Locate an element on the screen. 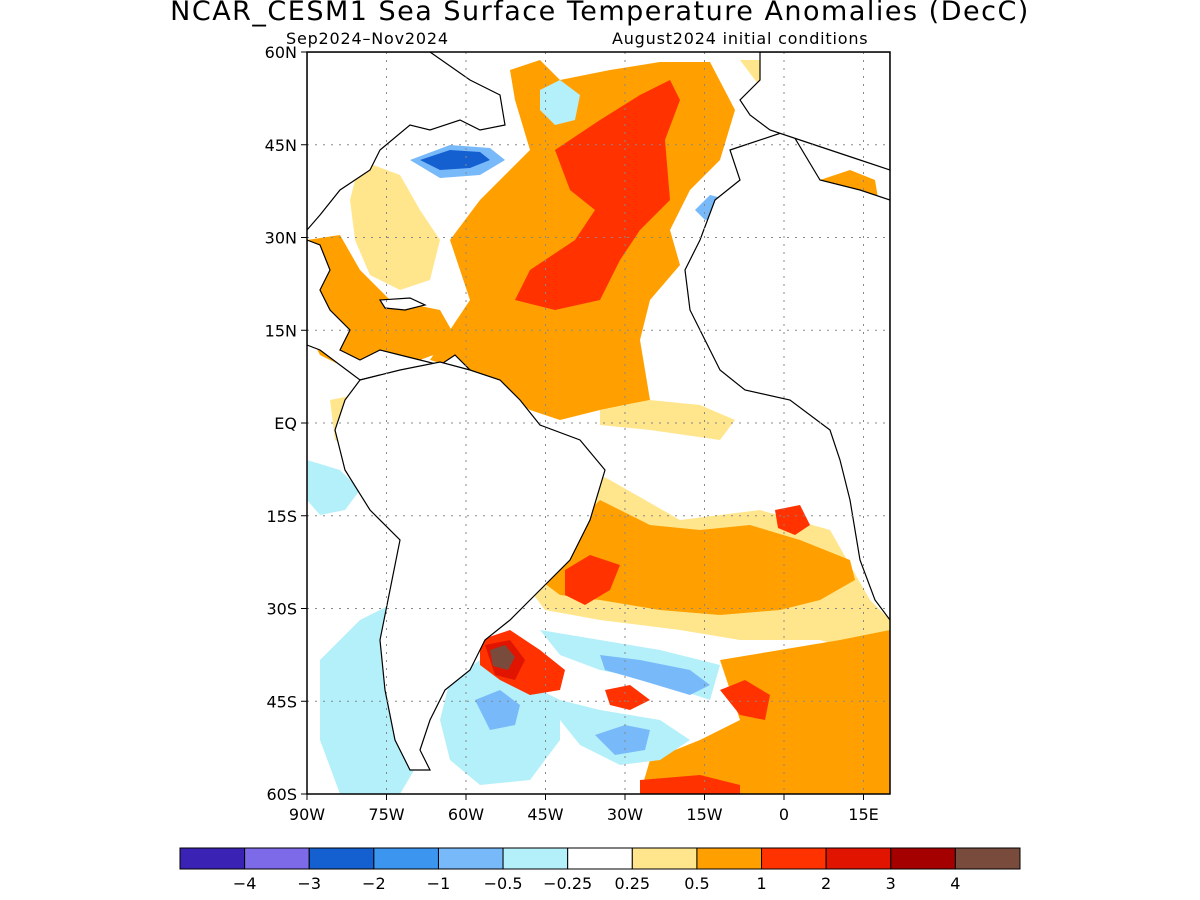 The image size is (1200, 900). anomaly-region-sw-africa-red is located at coordinates (792, 520).